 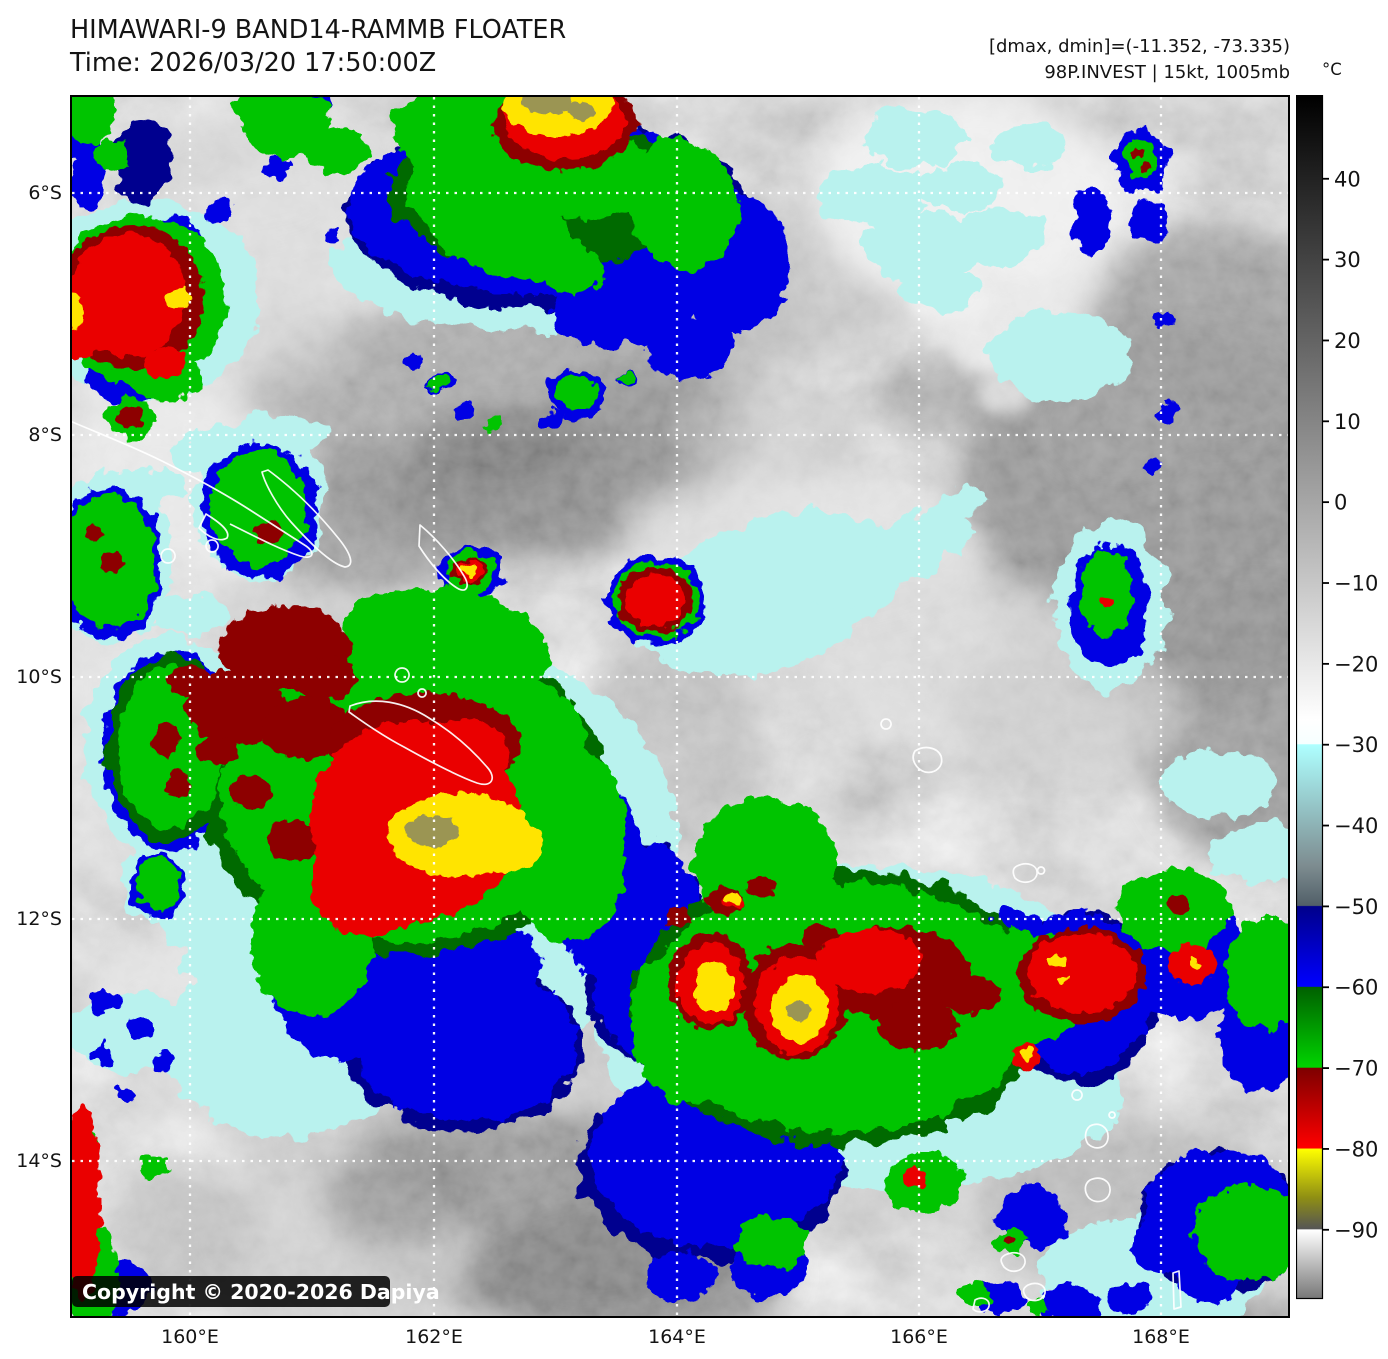 I want to click on colorbar: 40 30 20 10 0 −10 −20 −30 −40 −50 −60 −70 −80 −90, so click(x=1341, y=702).